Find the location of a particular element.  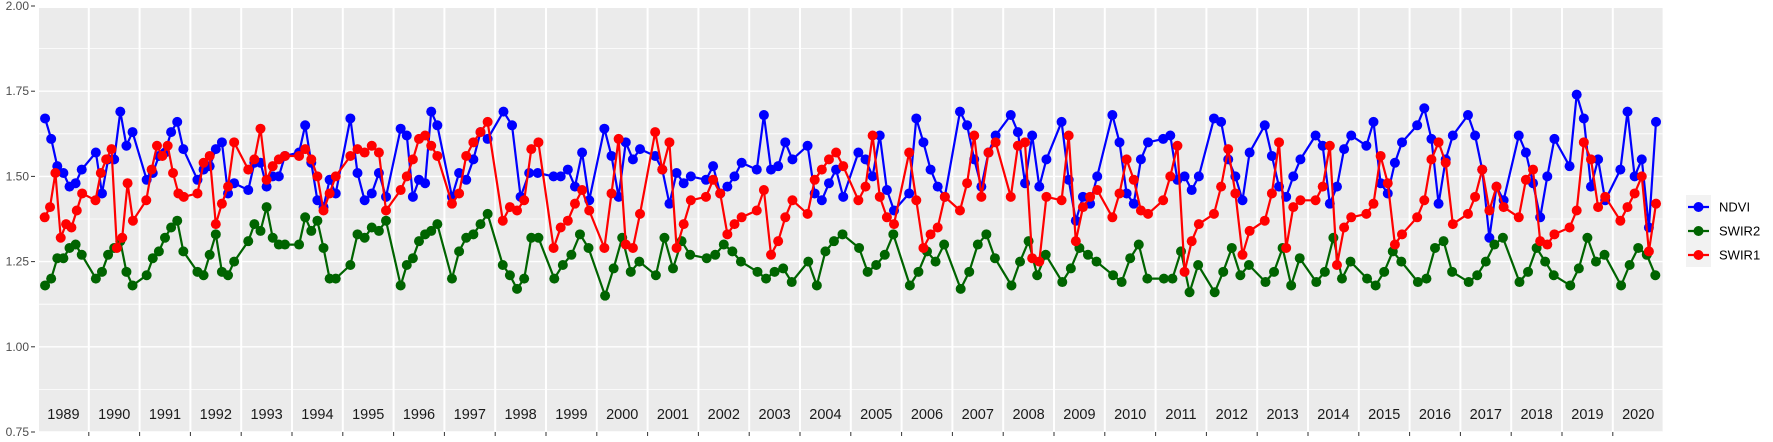

year-label: 2019 is located at coordinates (1587, 415).